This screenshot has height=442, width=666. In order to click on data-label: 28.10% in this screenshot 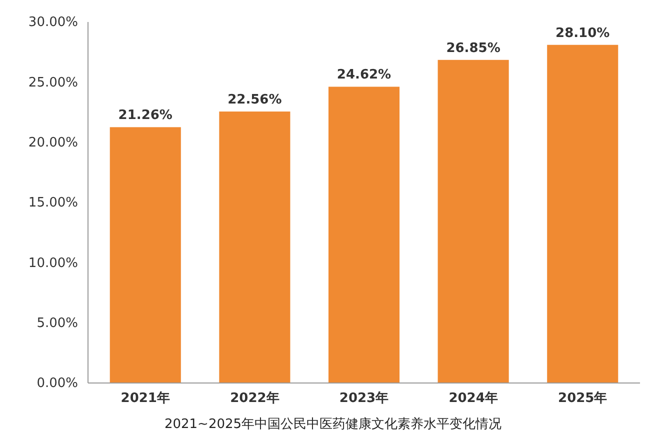, I will do `click(583, 33)`.